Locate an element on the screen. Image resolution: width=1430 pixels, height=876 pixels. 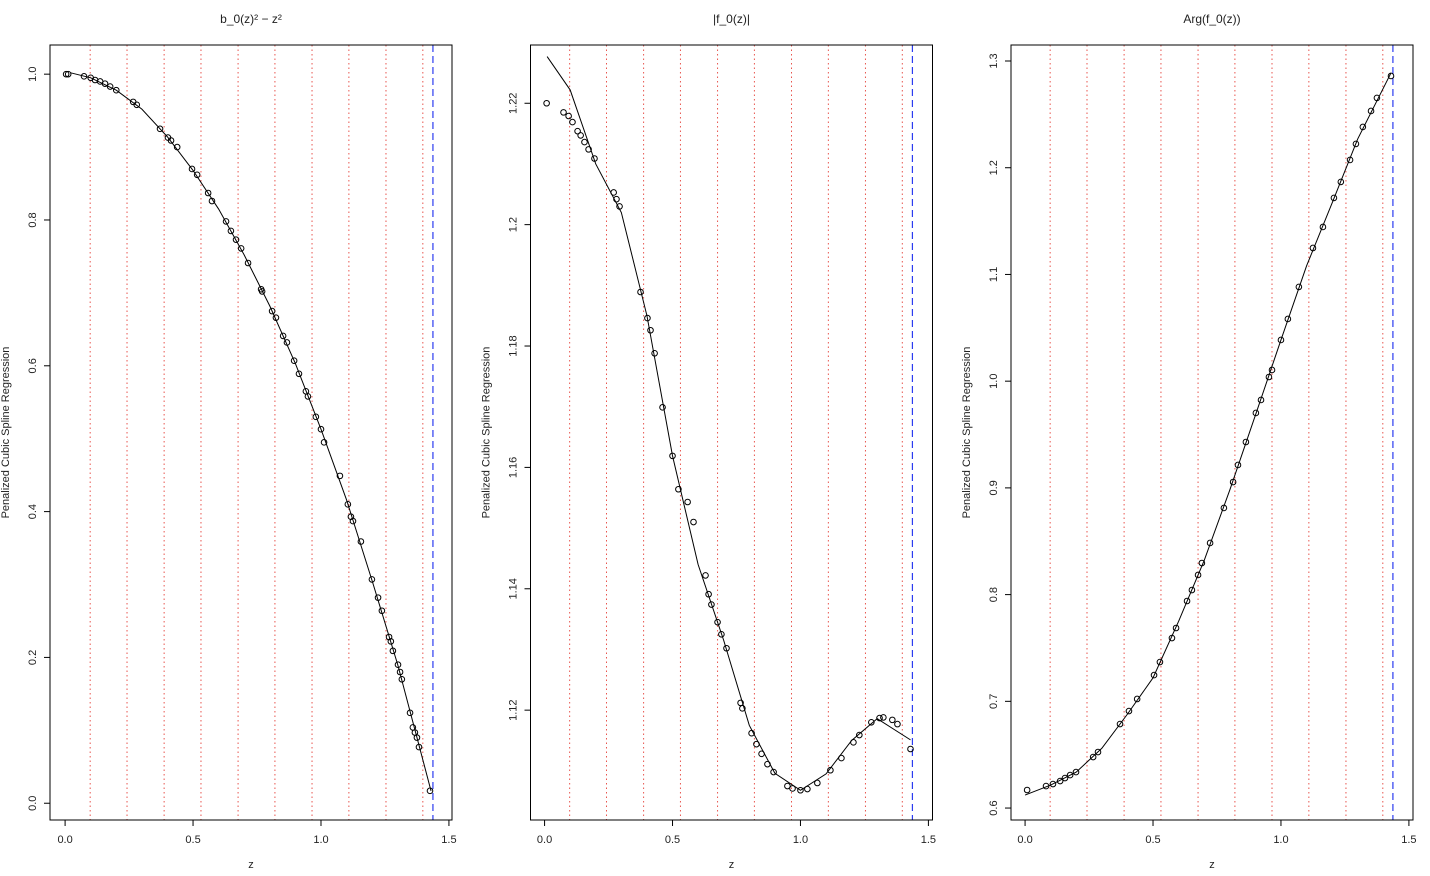
y-tick-label: 0.8 is located at coordinates (33, 219).